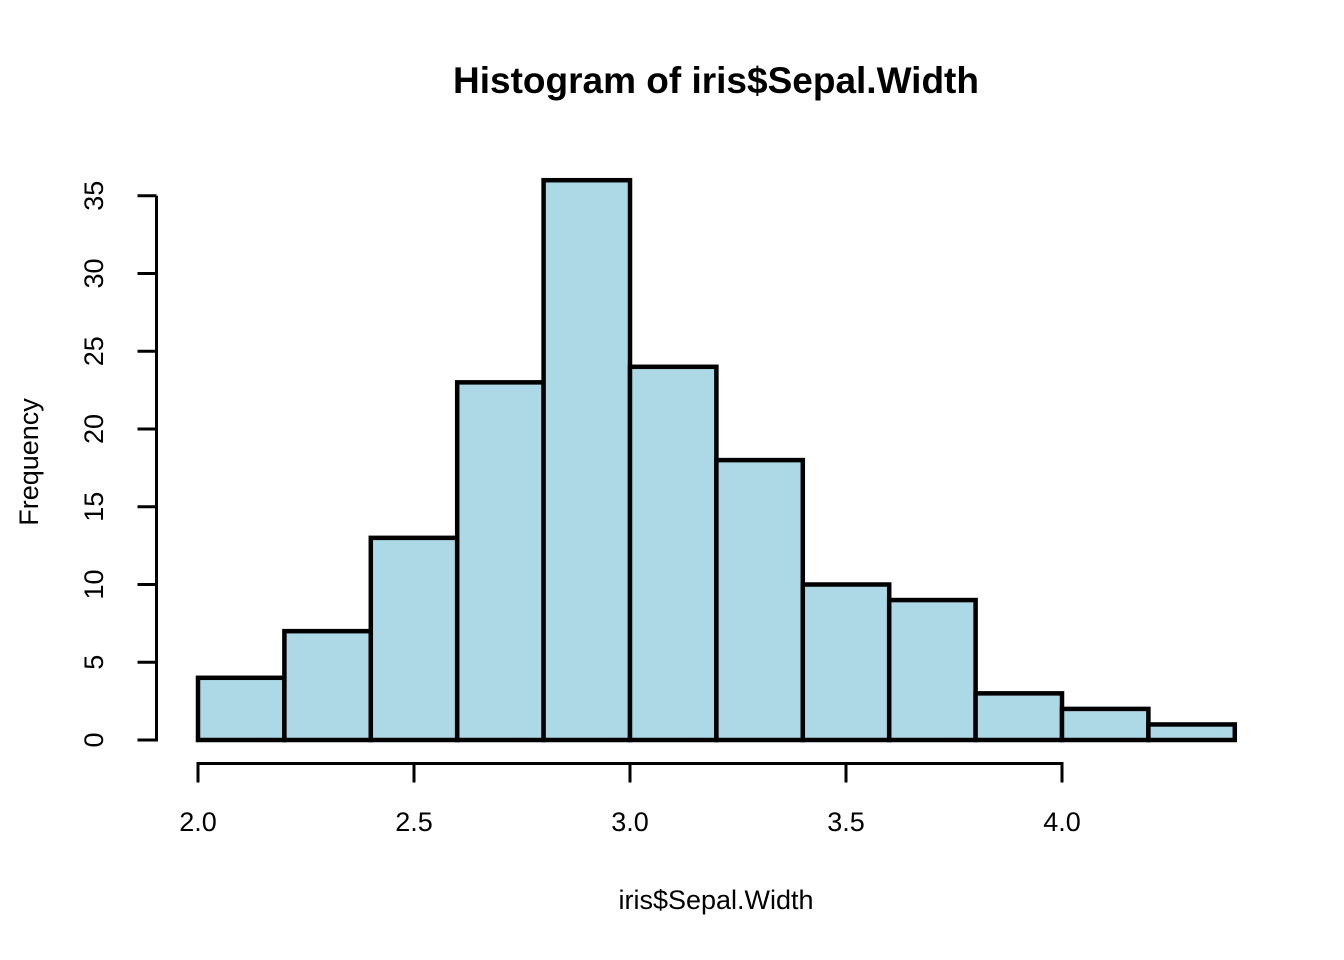  Describe the element at coordinates (29, 462) in the screenshot. I see `y-axis-label: Frequency` at that location.